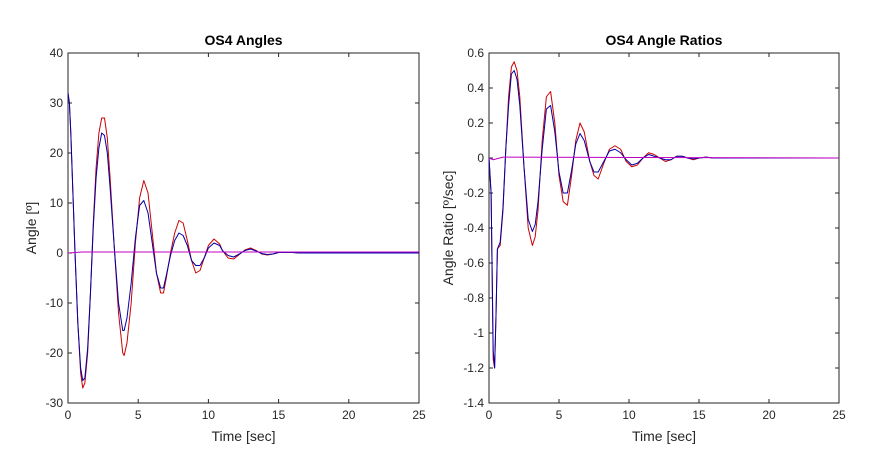 The image size is (870, 450). I want to click on angle-ratios-y-tick-label: 0.2, so click(475, 123).